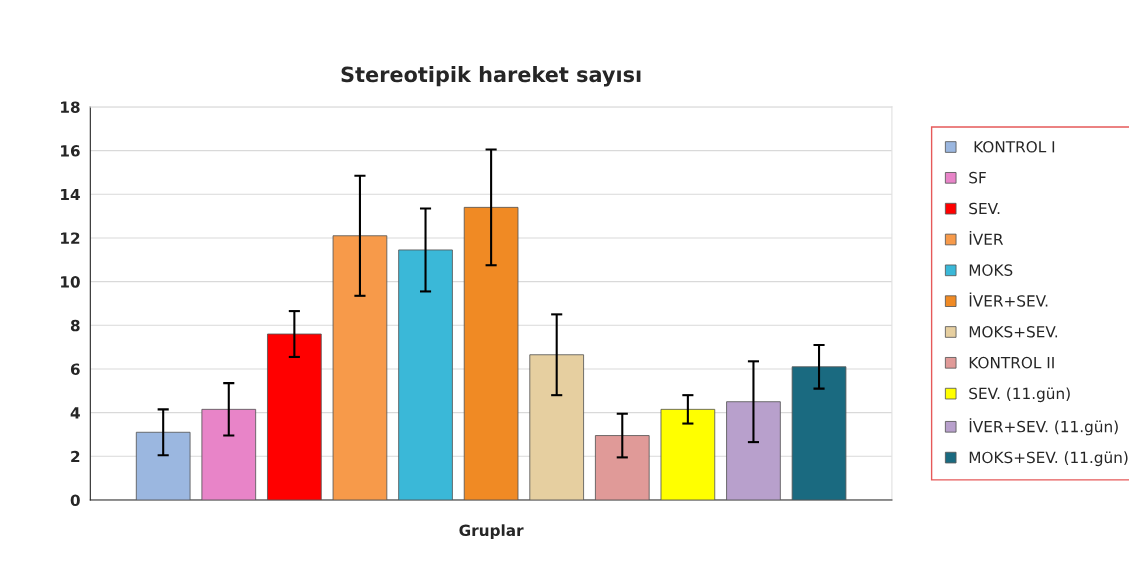  I want to click on y-tick-label: 8, so click(75, 325).